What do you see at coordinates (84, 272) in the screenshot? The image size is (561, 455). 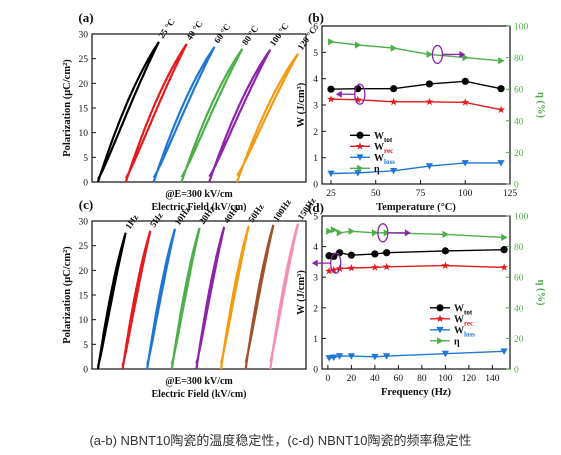 I see `y-tick-label: 20` at bounding box center [84, 272].